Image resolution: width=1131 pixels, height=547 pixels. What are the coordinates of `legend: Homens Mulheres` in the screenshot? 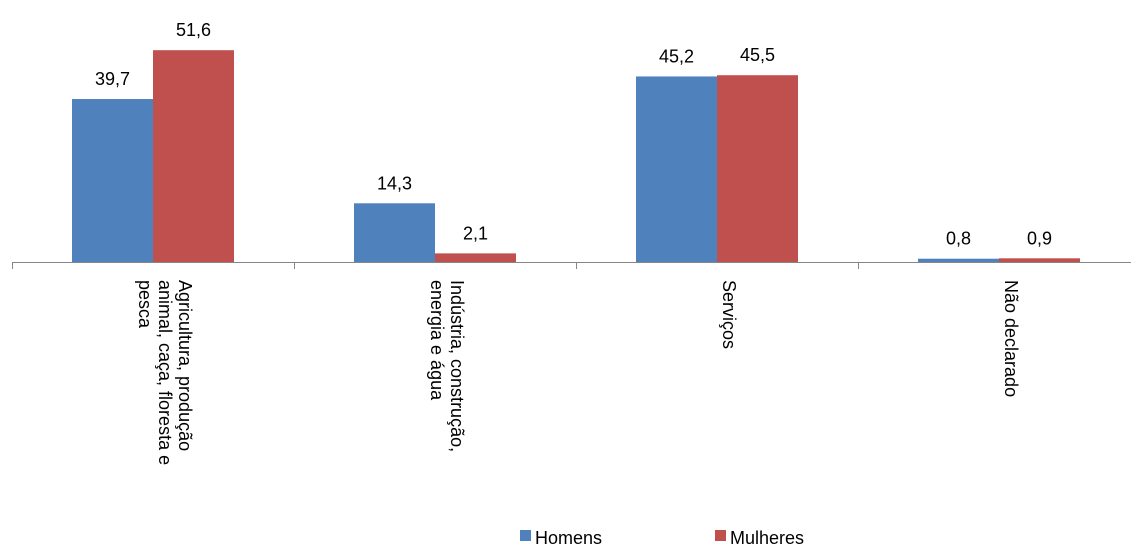 It's located at (662, 537).